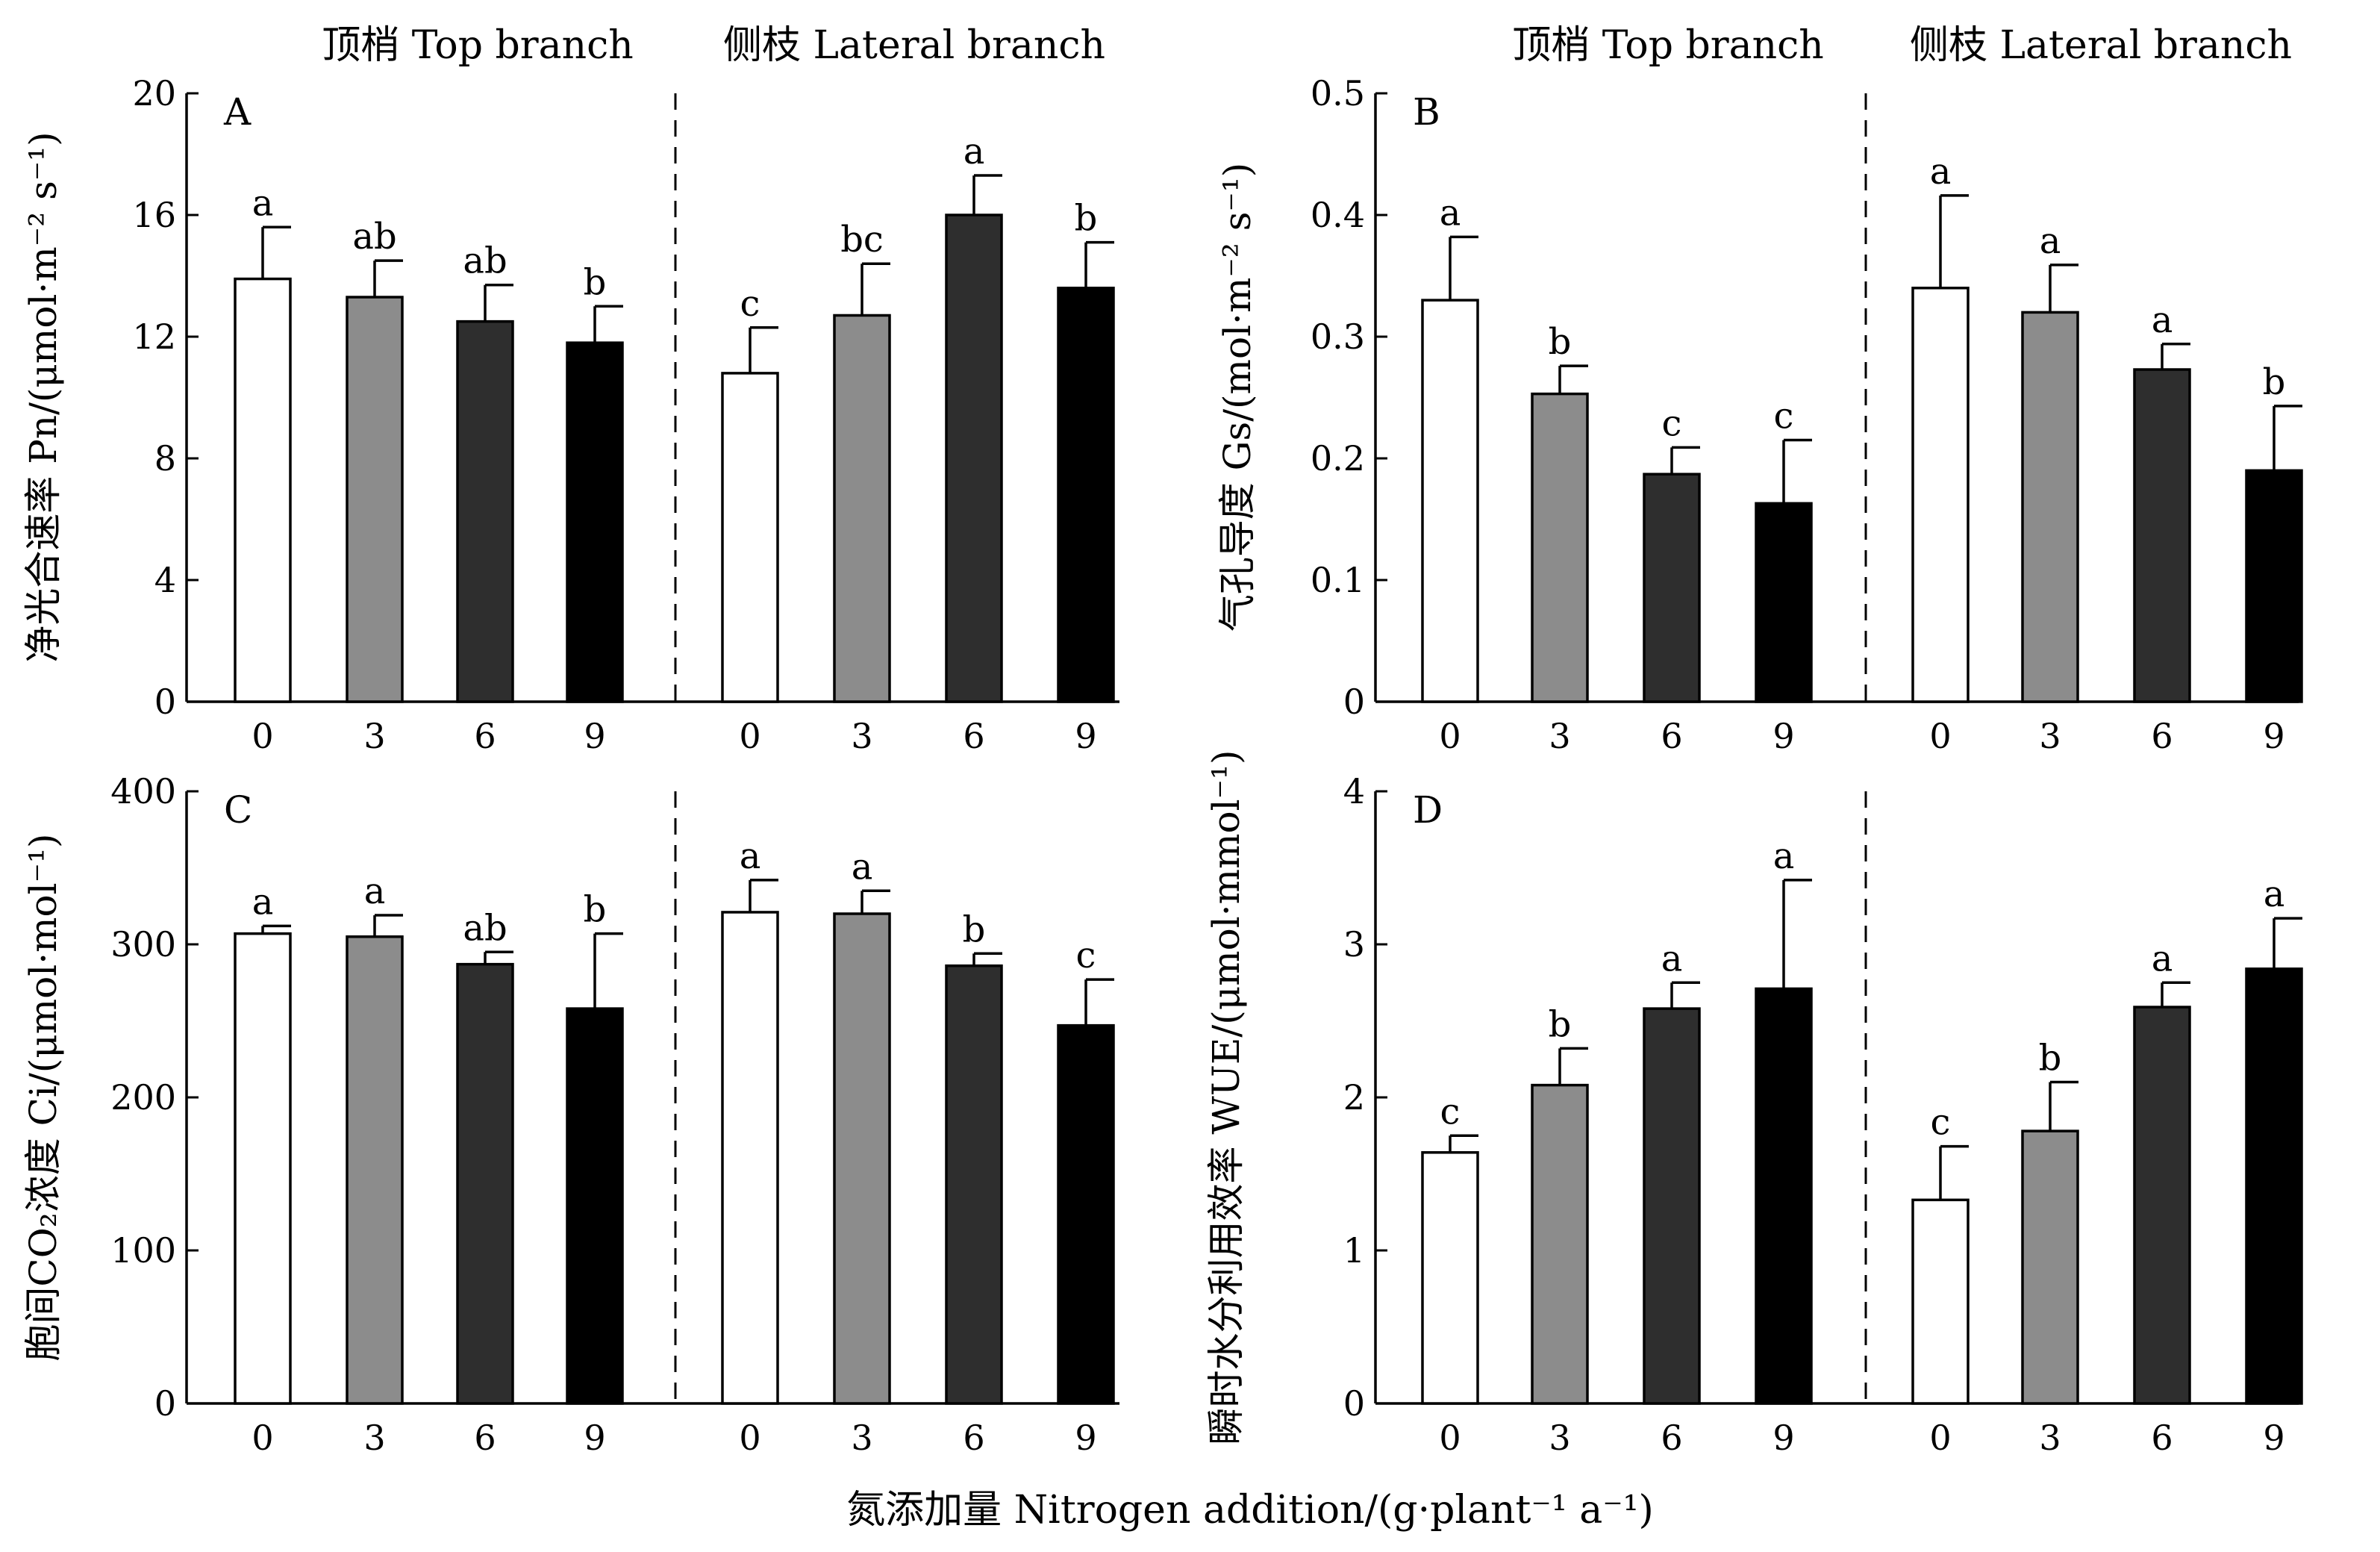 The width and height of the screenshot is (2380, 1552). I want to click on y-tick-label: 1, so click(1354, 1250).